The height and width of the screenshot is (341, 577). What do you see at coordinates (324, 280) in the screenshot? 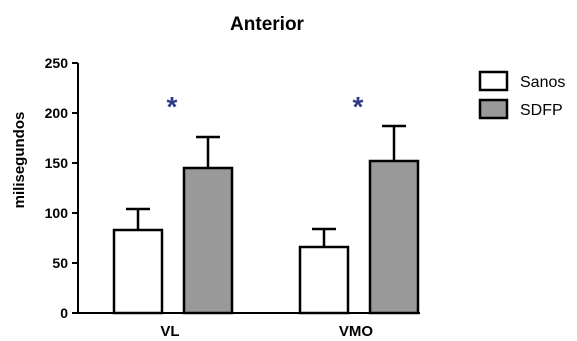
I see `bar-sanos-vmo` at bounding box center [324, 280].